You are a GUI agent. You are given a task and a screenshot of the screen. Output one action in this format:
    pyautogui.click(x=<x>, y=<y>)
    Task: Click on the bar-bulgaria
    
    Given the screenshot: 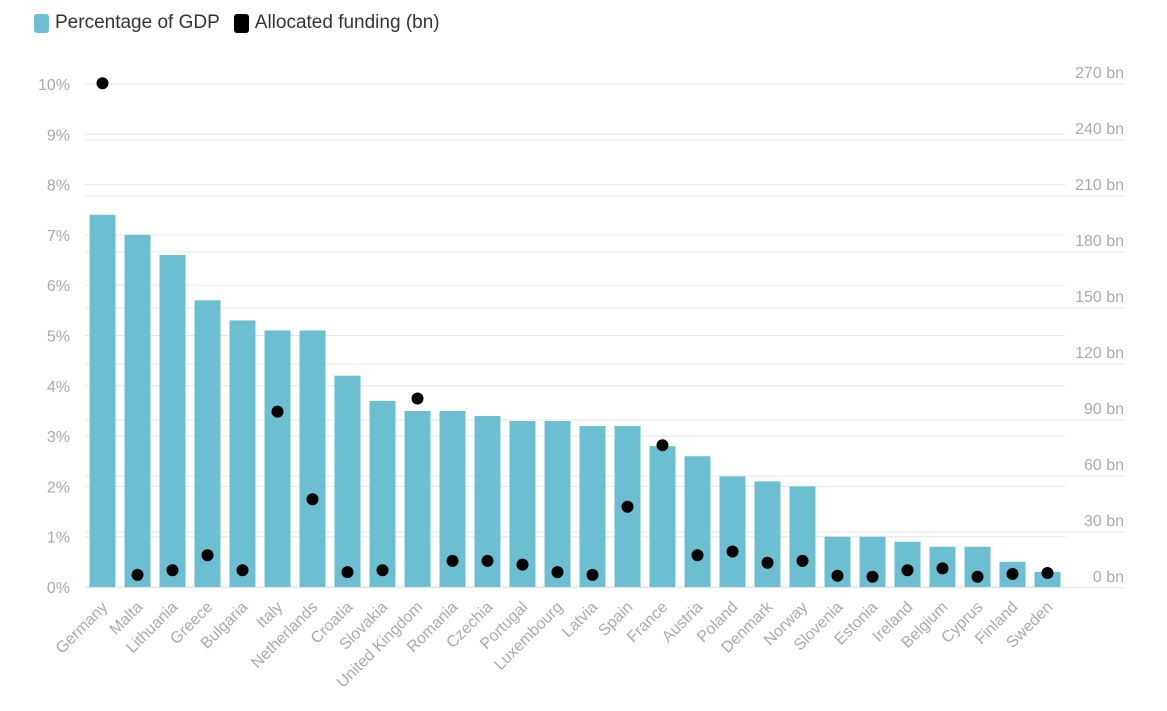 What is the action you would take?
    pyautogui.click(x=242, y=453)
    